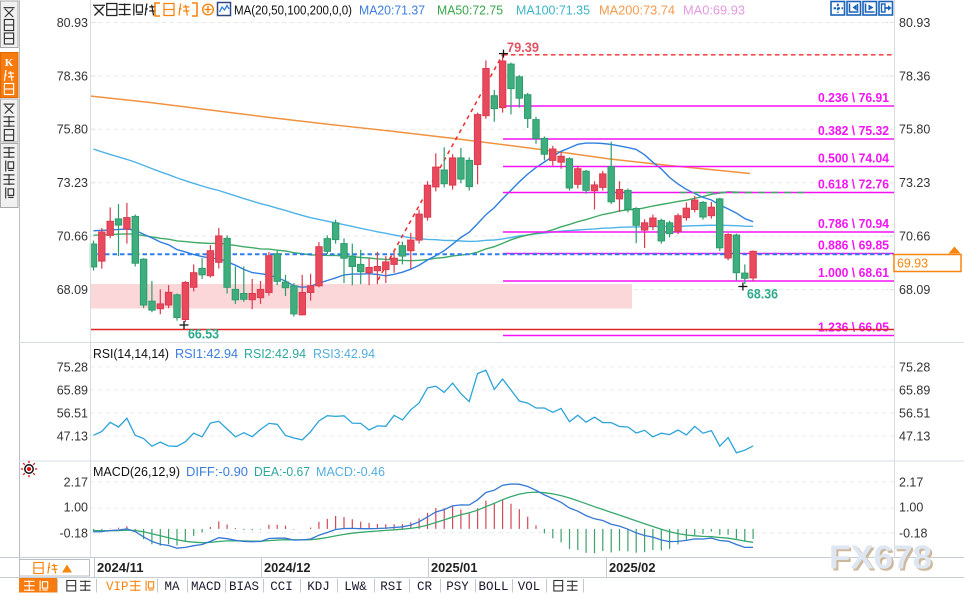 The height and width of the screenshot is (594, 964). I want to click on svg-text: MACD:-0.46, so click(350, 471).